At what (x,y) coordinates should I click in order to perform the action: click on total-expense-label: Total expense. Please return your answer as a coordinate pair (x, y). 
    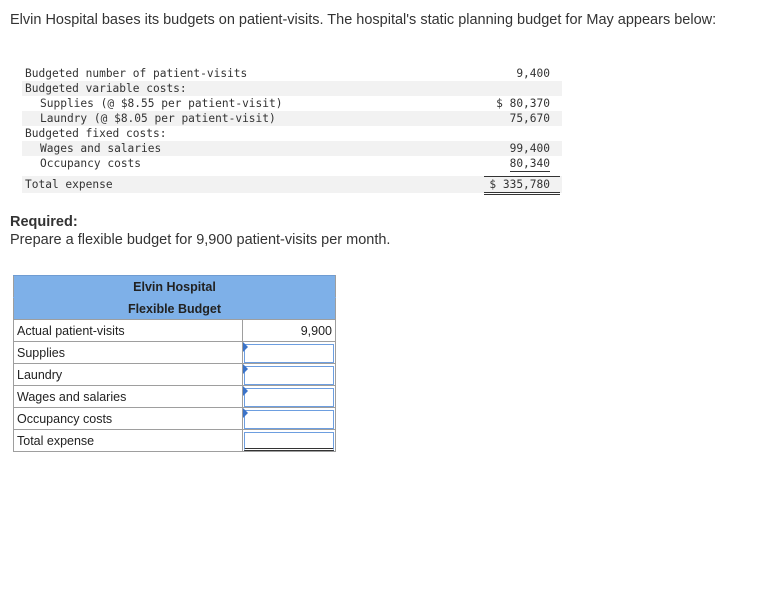
    Looking at the image, I should click on (128, 440).